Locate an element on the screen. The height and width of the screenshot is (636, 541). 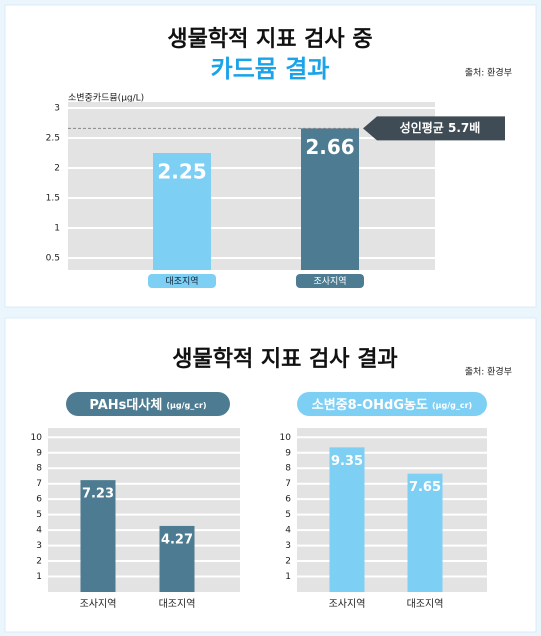
bottom-title: 생물학적 지표 검사 결과 is located at coordinates (284, 359).